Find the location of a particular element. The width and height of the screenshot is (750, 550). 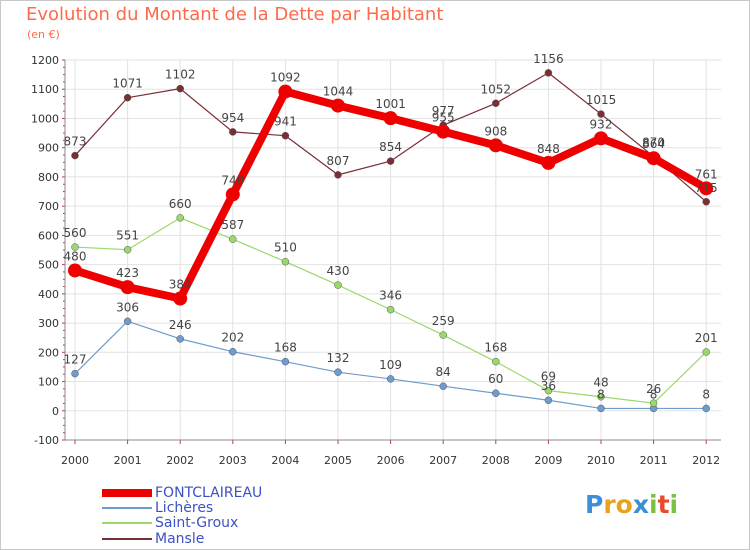

x-tick-label: 2007 is located at coordinates (443, 460).